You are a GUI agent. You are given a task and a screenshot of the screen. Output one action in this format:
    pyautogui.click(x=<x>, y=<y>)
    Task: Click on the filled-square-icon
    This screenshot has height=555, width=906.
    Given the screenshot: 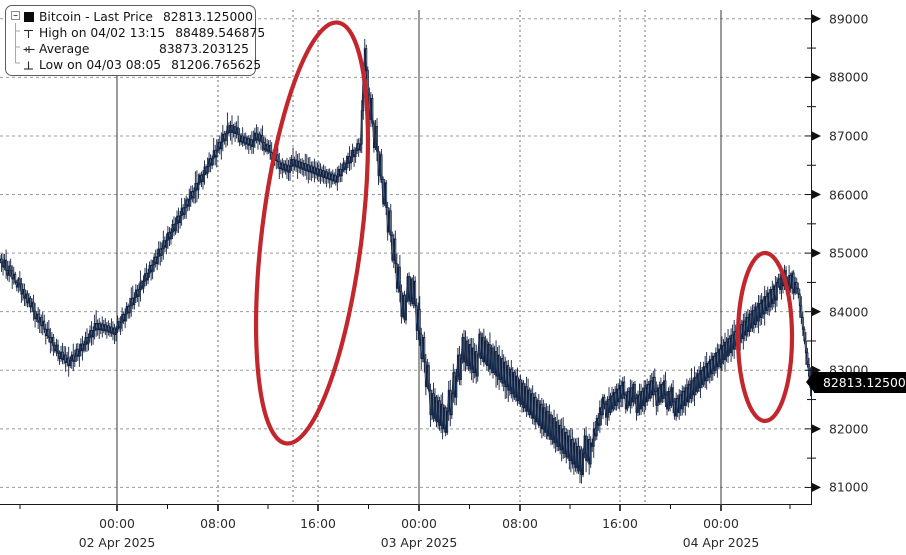 What is the action you would take?
    pyautogui.click(x=28, y=17)
    